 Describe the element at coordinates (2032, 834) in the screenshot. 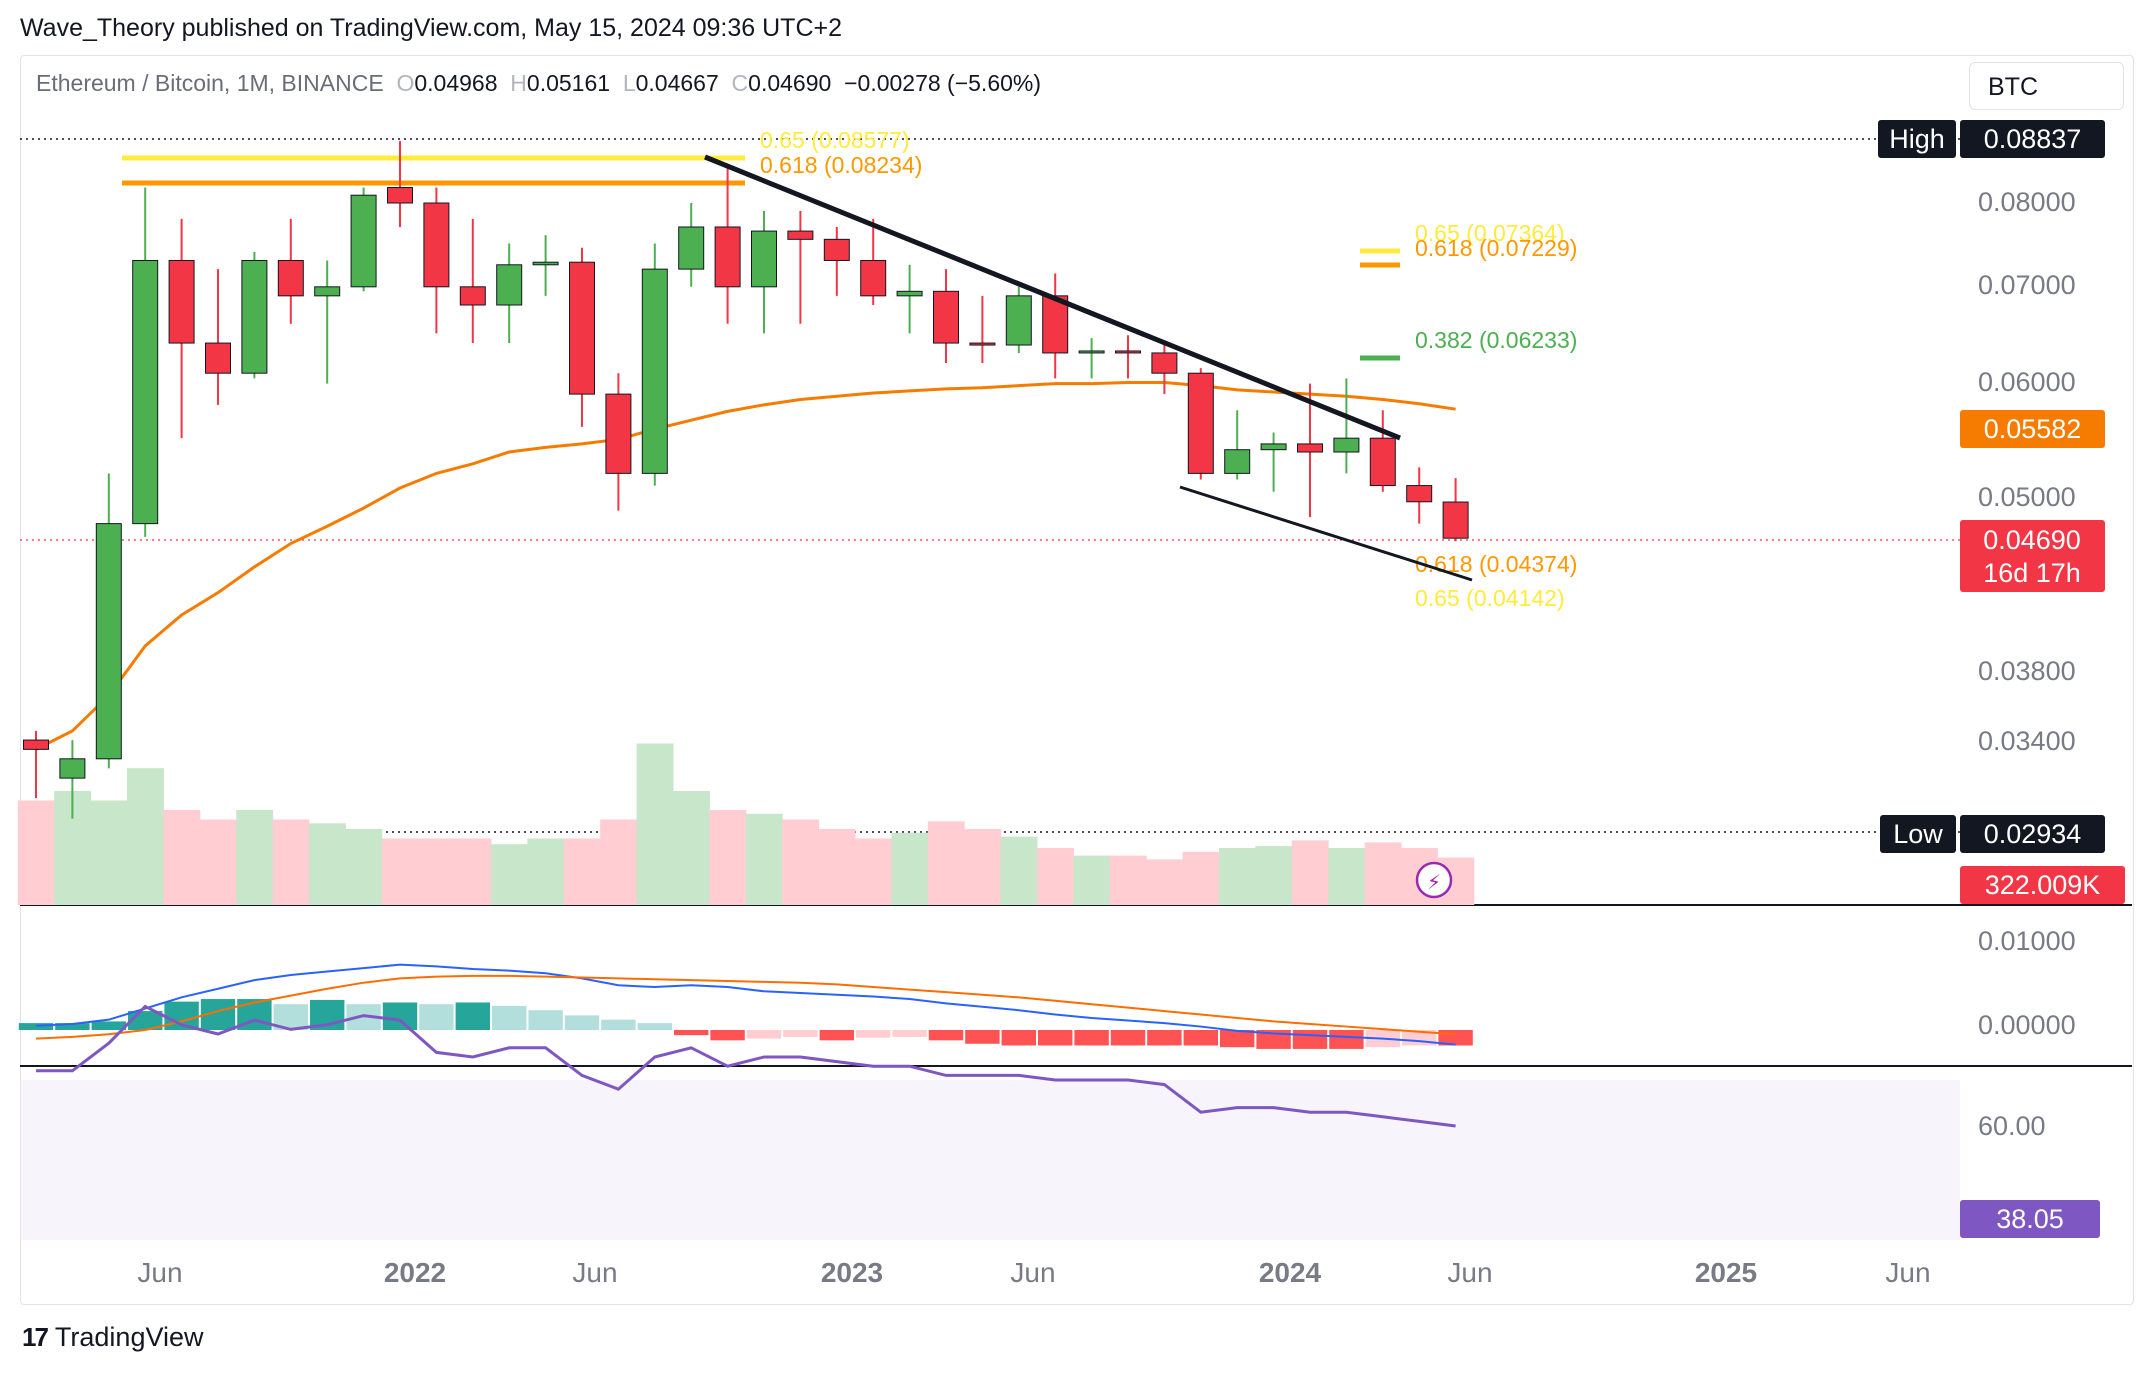

I see `low-value-tag-bg` at that location.